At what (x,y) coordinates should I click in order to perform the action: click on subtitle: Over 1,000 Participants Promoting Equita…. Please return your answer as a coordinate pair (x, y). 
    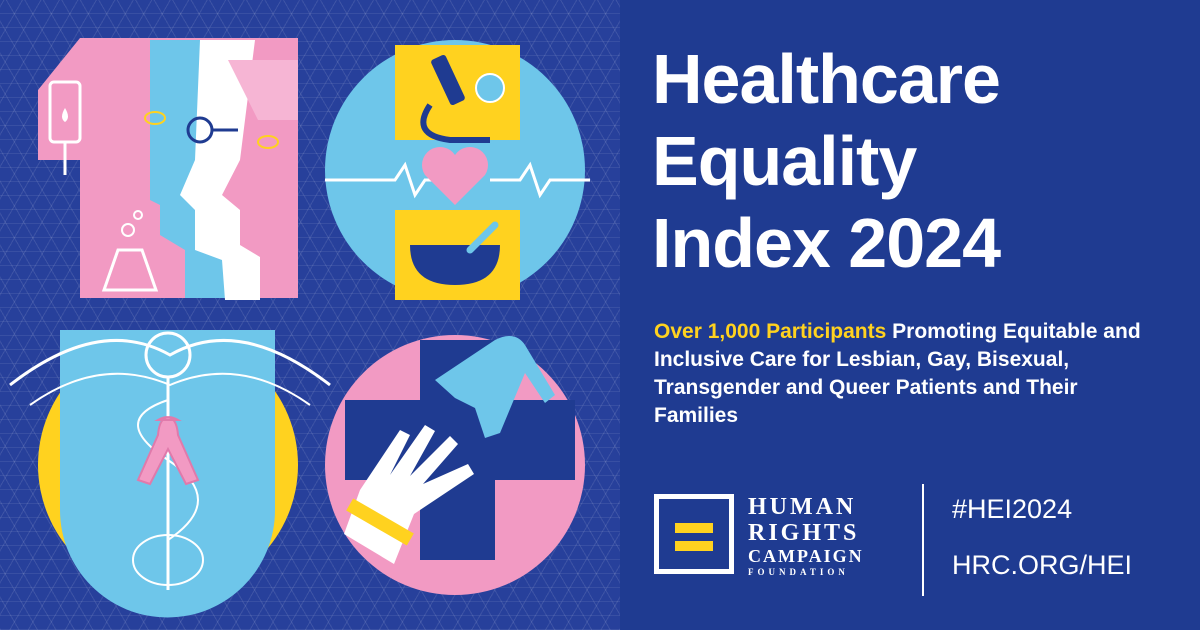
    Looking at the image, I should click on (909, 374).